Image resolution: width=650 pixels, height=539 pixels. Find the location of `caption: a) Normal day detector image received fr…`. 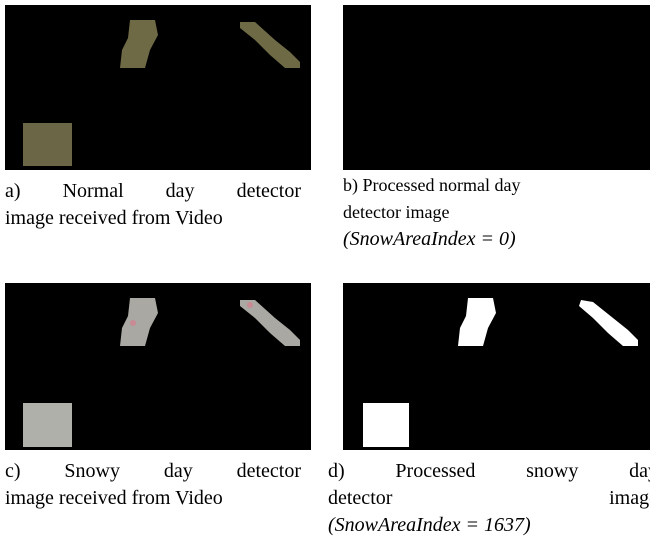

caption: a) Normal day detector image received fr… is located at coordinates (153, 205).